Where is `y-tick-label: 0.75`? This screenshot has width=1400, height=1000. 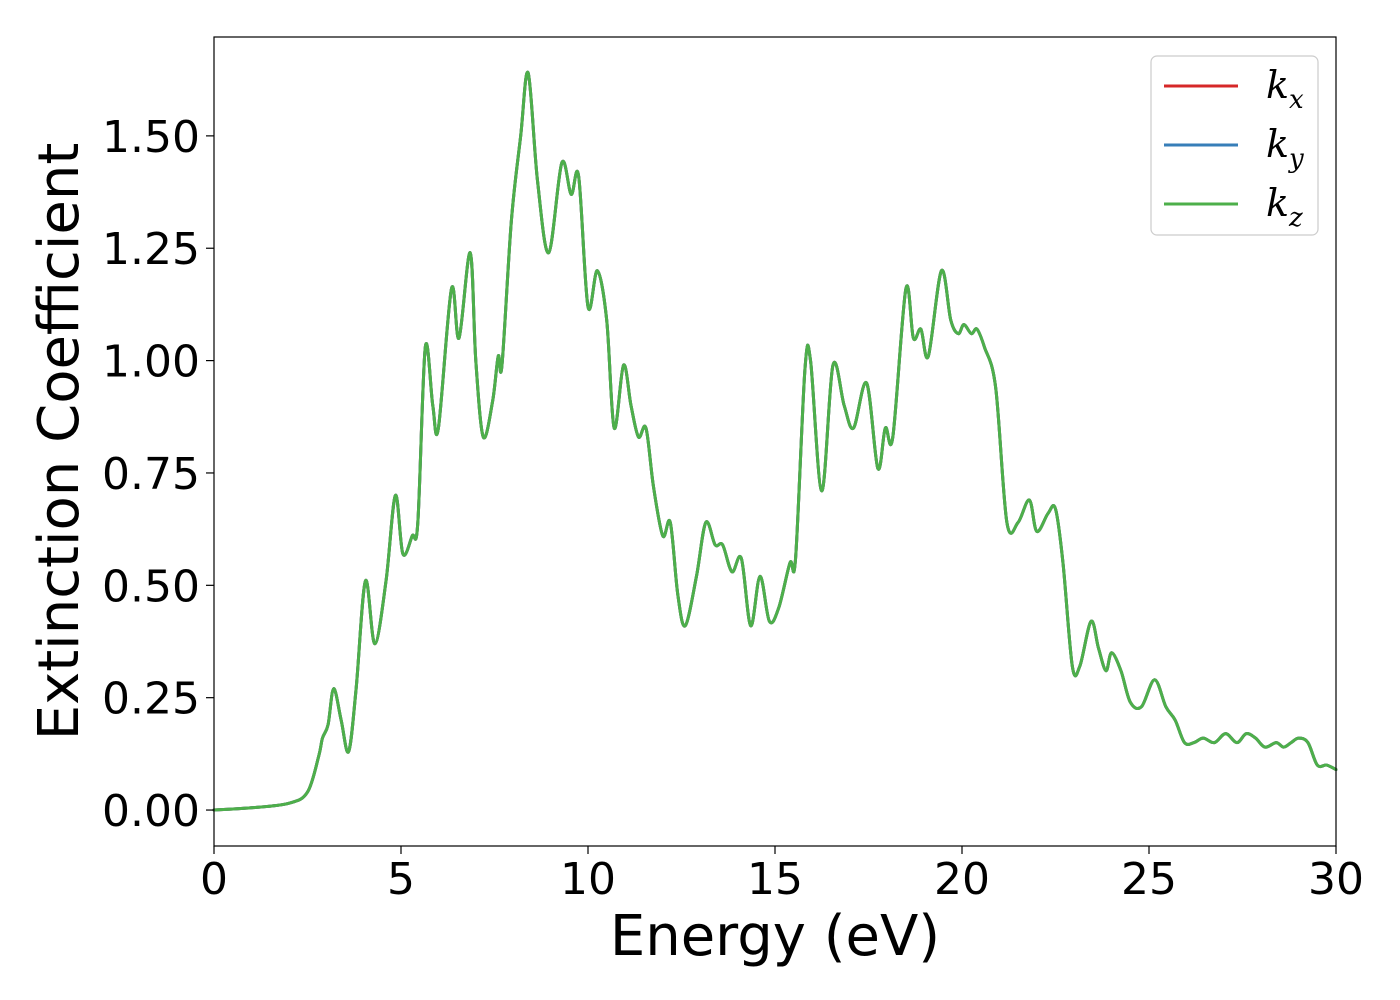
y-tick-label: 0.75 is located at coordinates (151, 474).